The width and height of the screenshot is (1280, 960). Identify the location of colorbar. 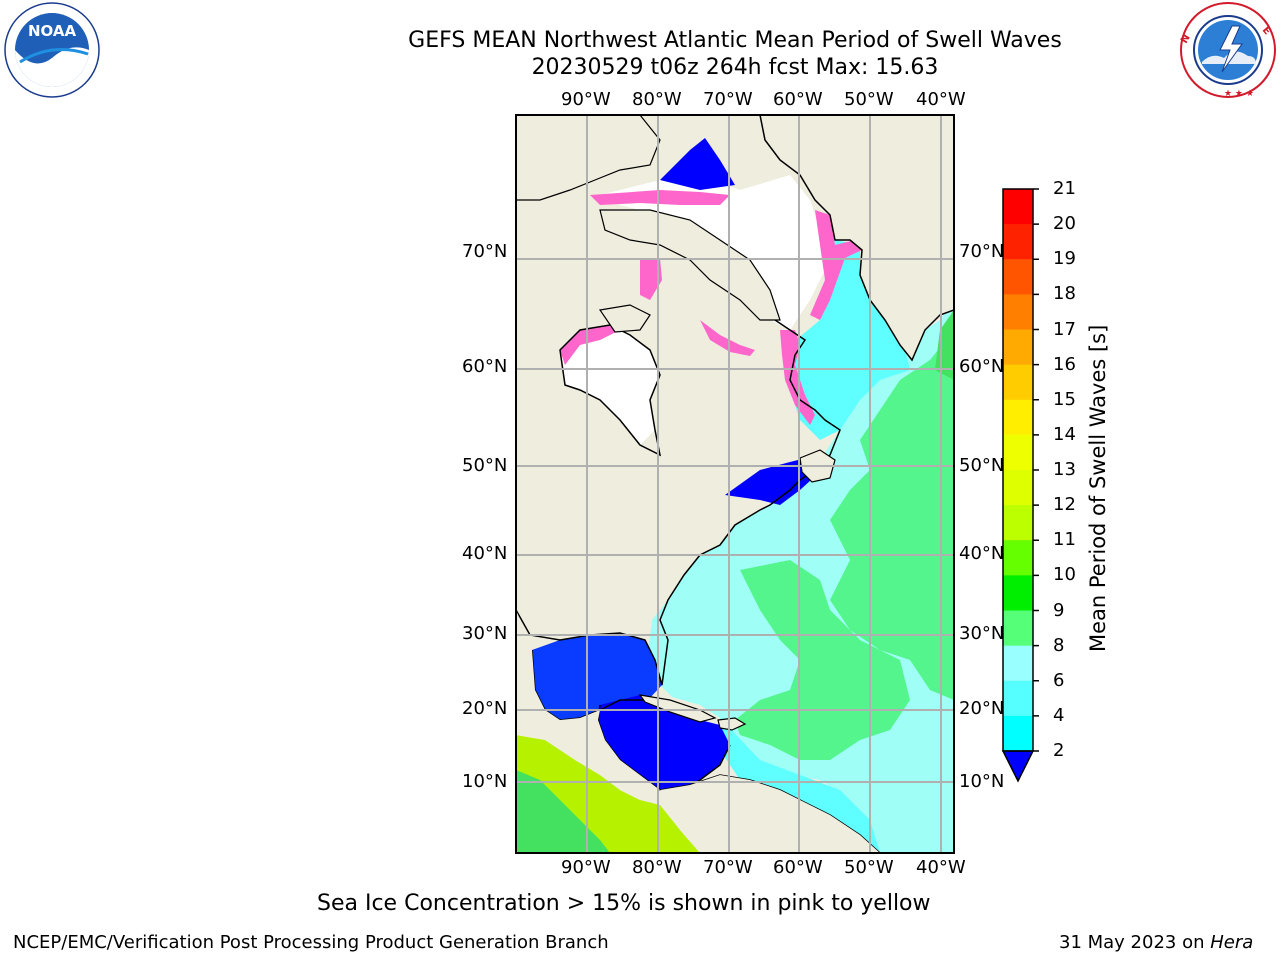
(1020, 485).